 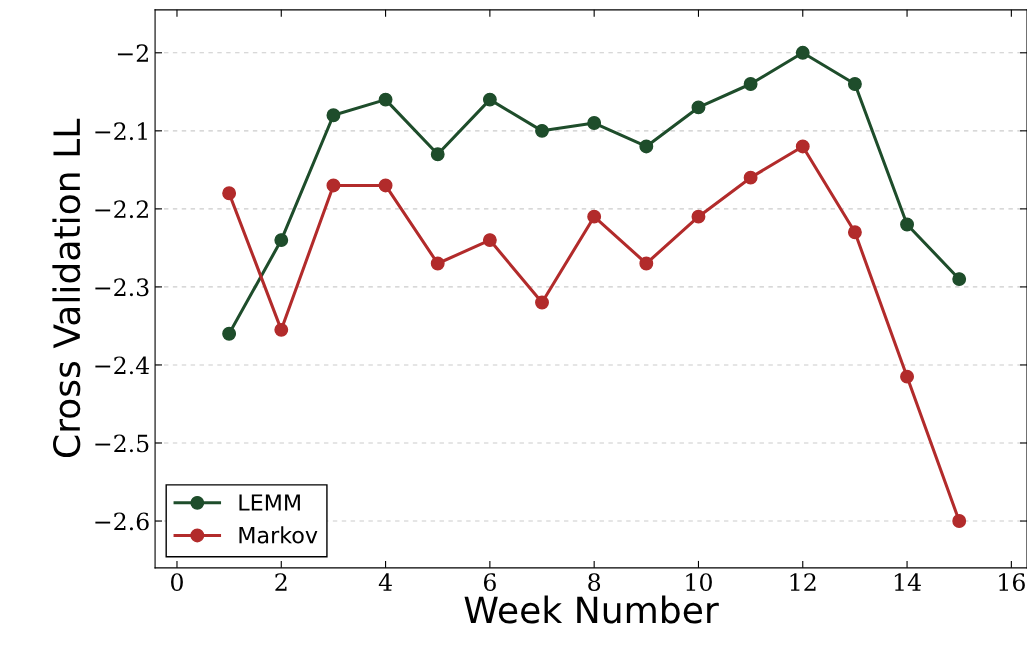 What do you see at coordinates (121, 209) in the screenshot?
I see `y-tick-label: −2.2` at bounding box center [121, 209].